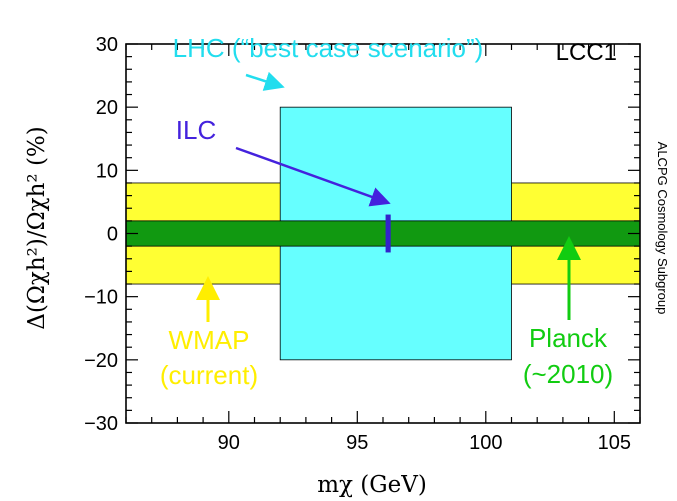  Describe the element at coordinates (107, 108) in the screenshot. I see `y-tick-label: 20` at that location.